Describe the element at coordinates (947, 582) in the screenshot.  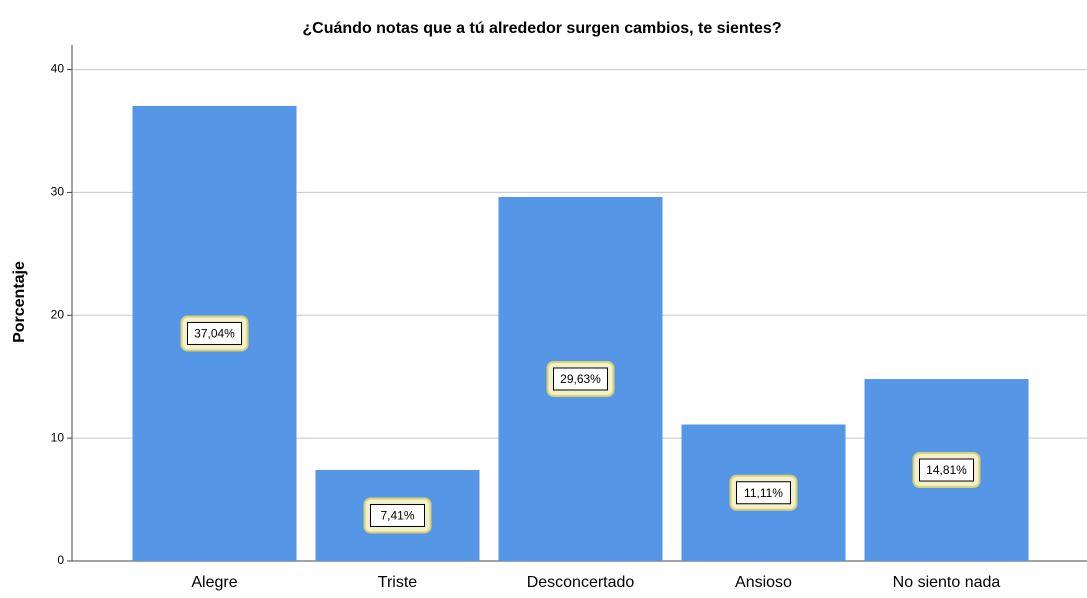
I see `x-tick-label: No siento nada` at that location.